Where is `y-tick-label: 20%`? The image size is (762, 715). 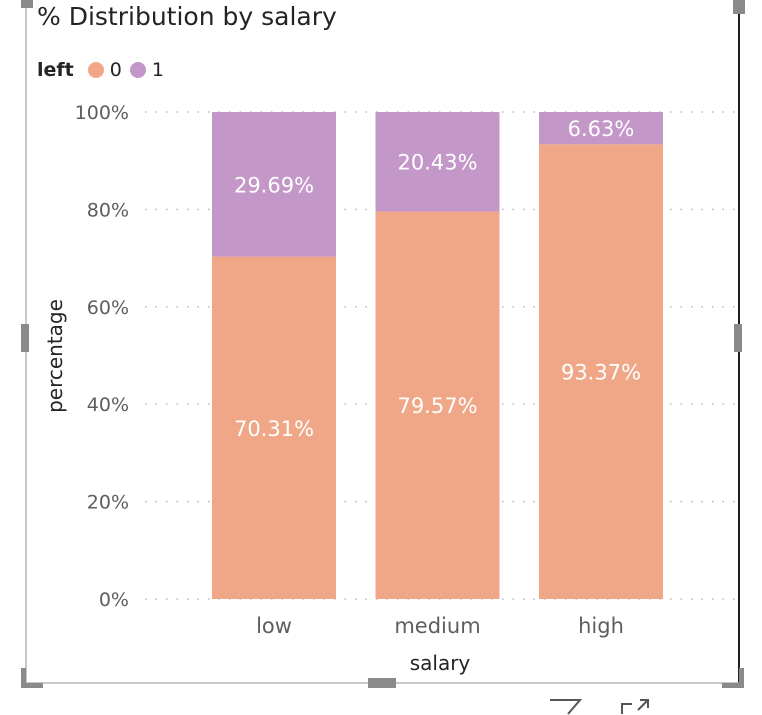
y-tick-label: 20% is located at coordinates (108, 503).